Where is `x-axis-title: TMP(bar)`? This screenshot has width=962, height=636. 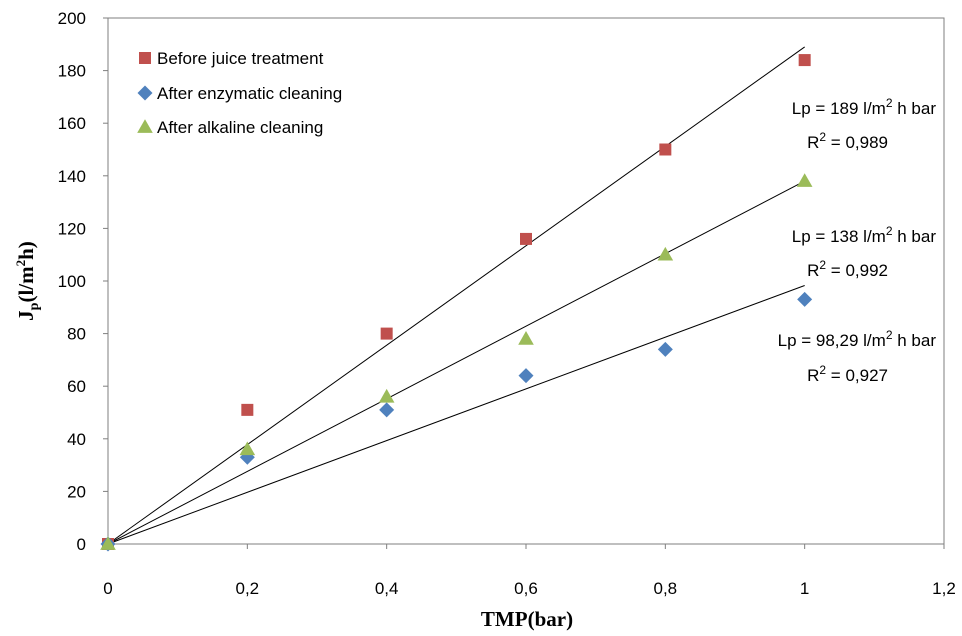 x-axis-title: TMP(bar) is located at coordinates (527, 619).